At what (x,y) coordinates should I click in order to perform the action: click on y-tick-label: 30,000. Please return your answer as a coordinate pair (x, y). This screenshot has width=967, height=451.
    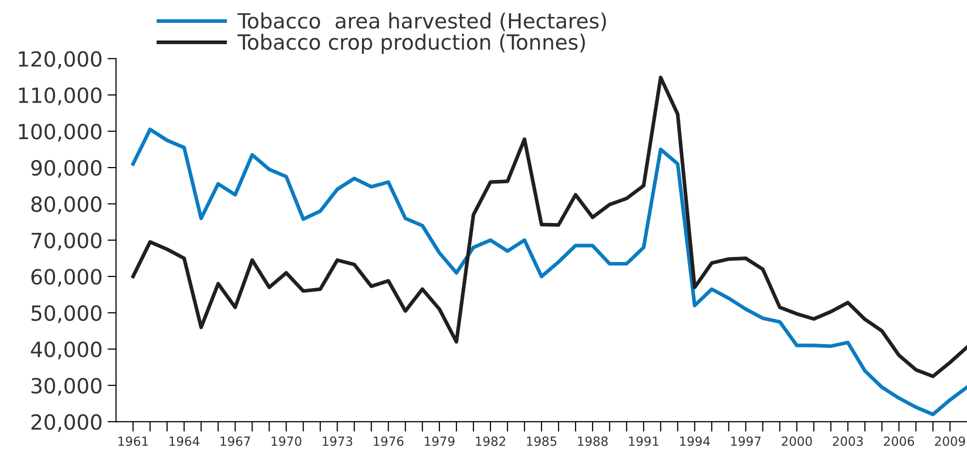
    Looking at the image, I should click on (67, 387).